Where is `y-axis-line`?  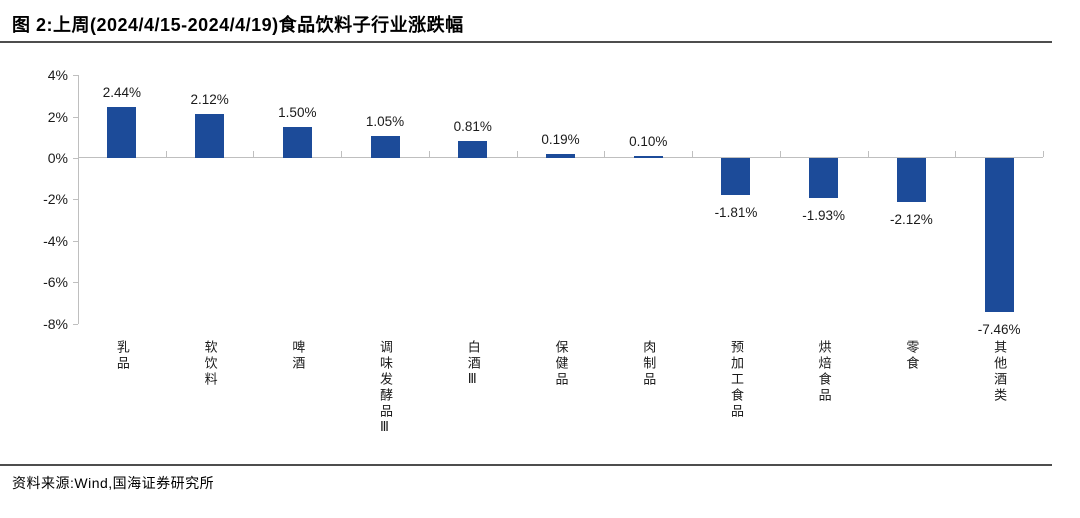 y-axis-line is located at coordinates (78, 199).